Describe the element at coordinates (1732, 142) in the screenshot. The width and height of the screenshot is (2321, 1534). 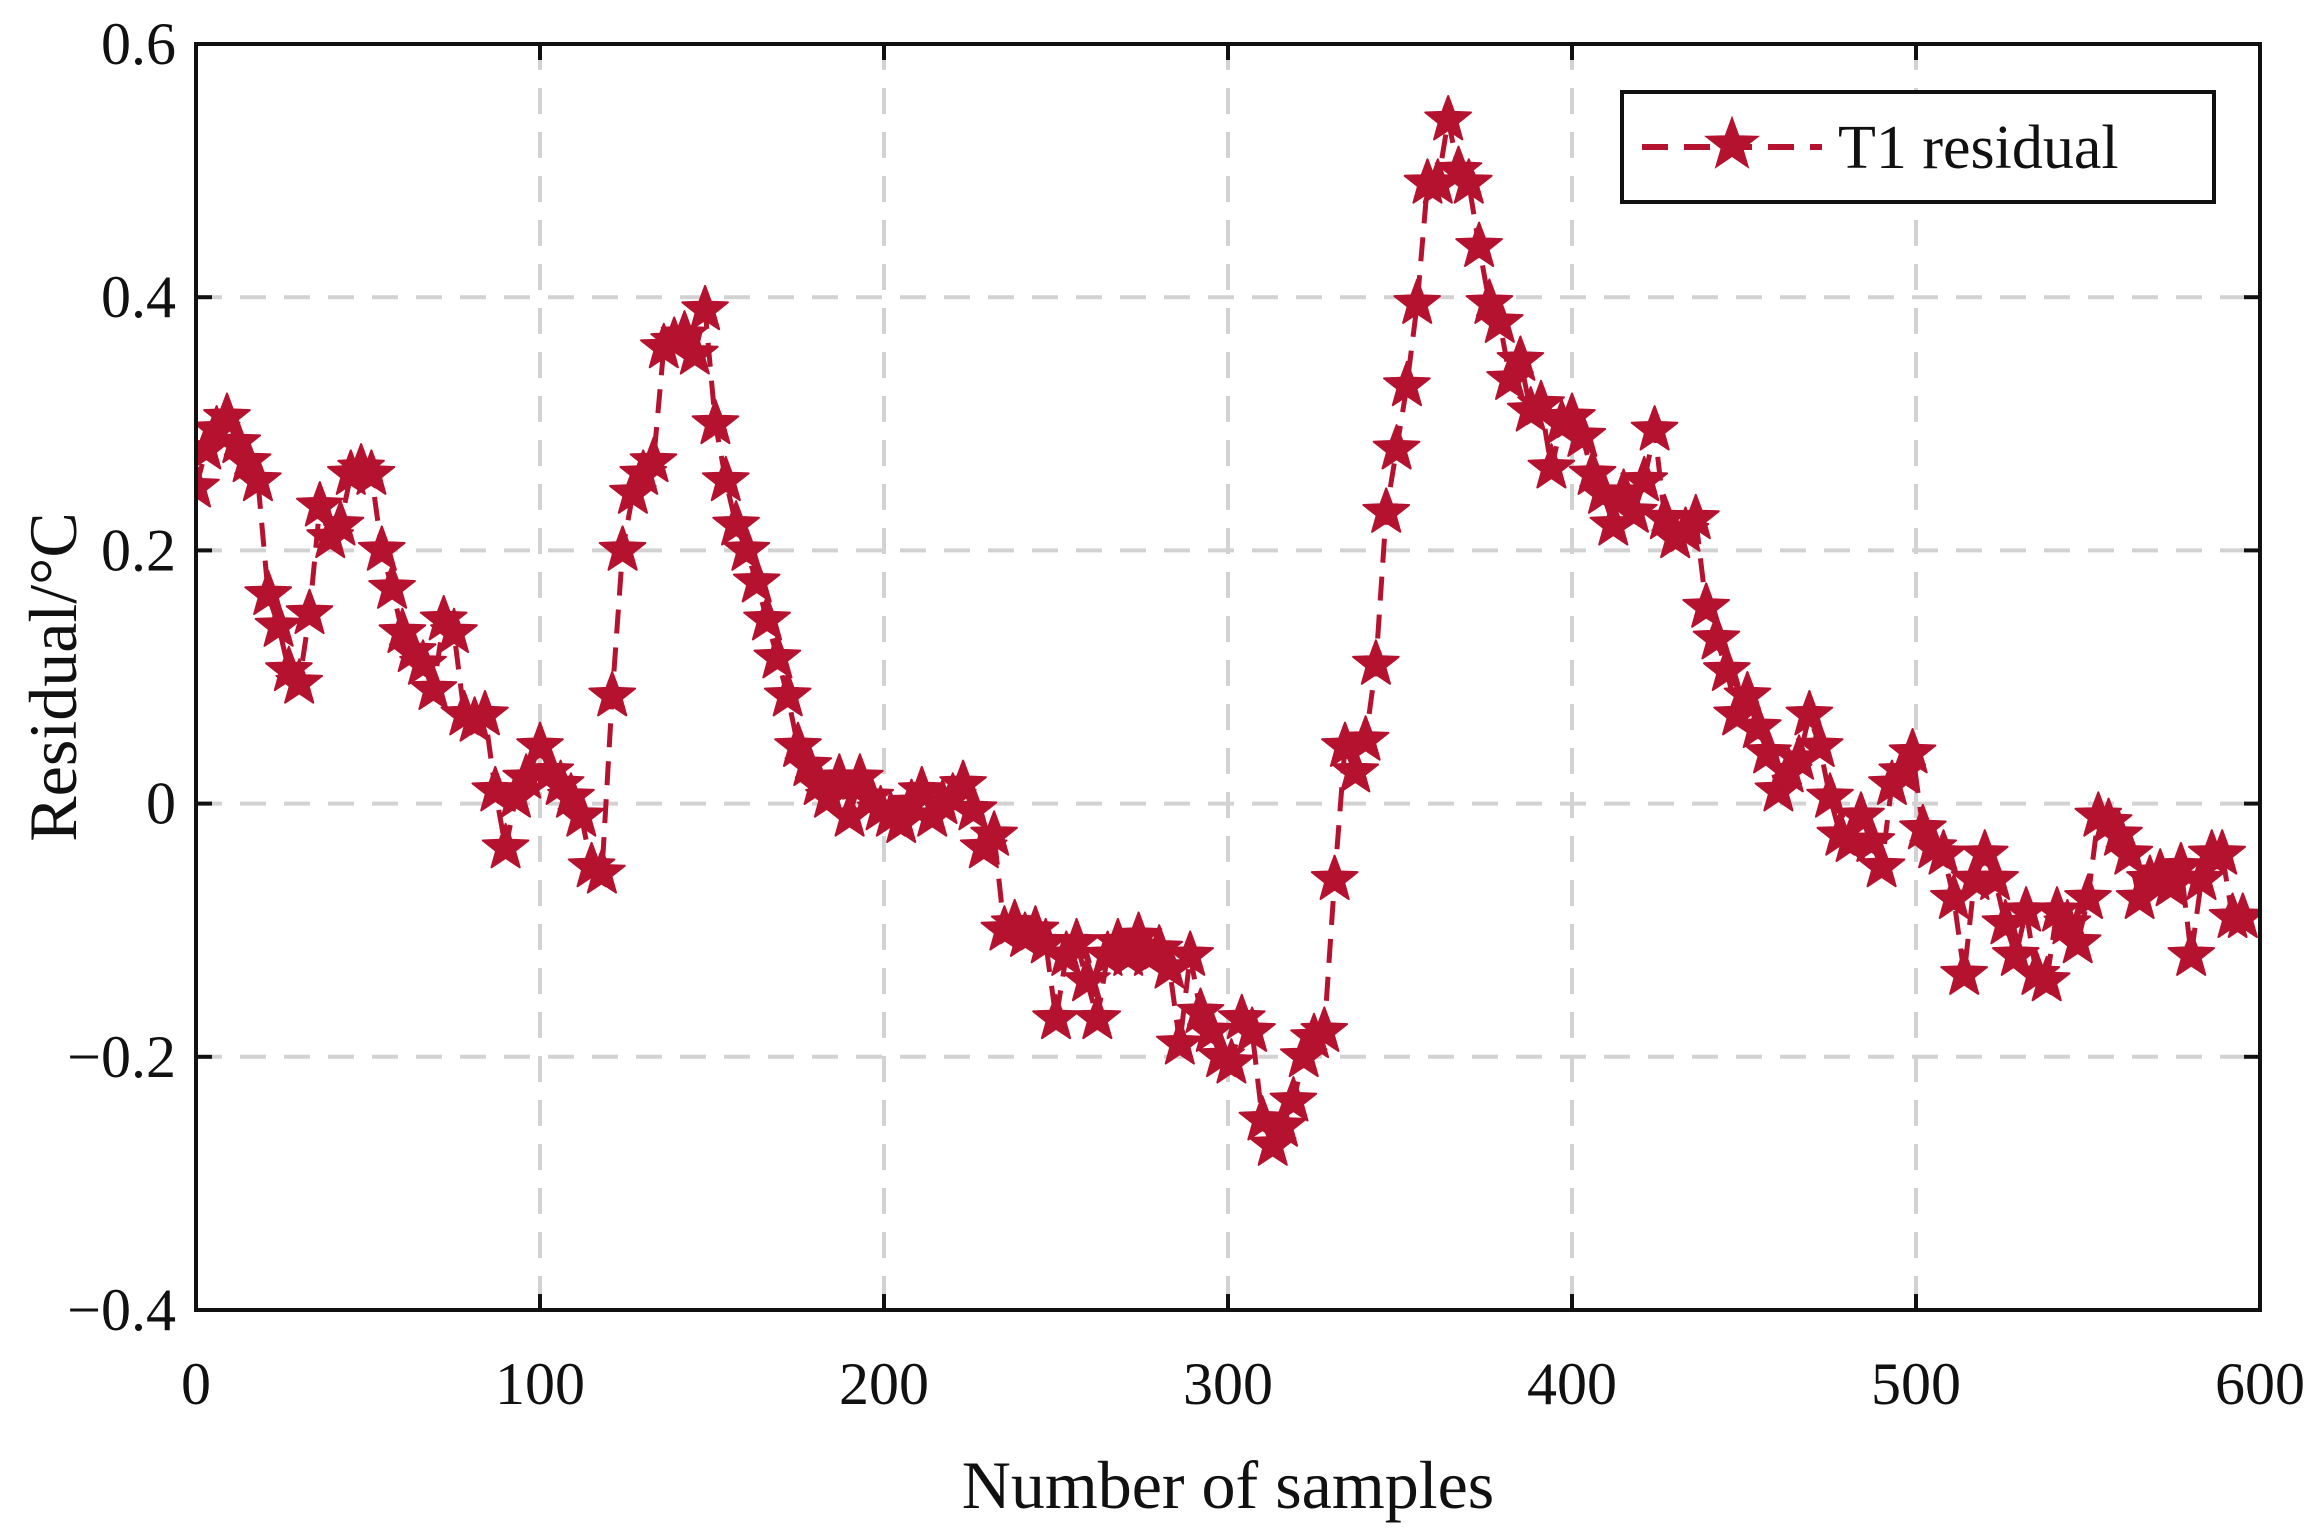
I see `legend-star-marker` at that location.